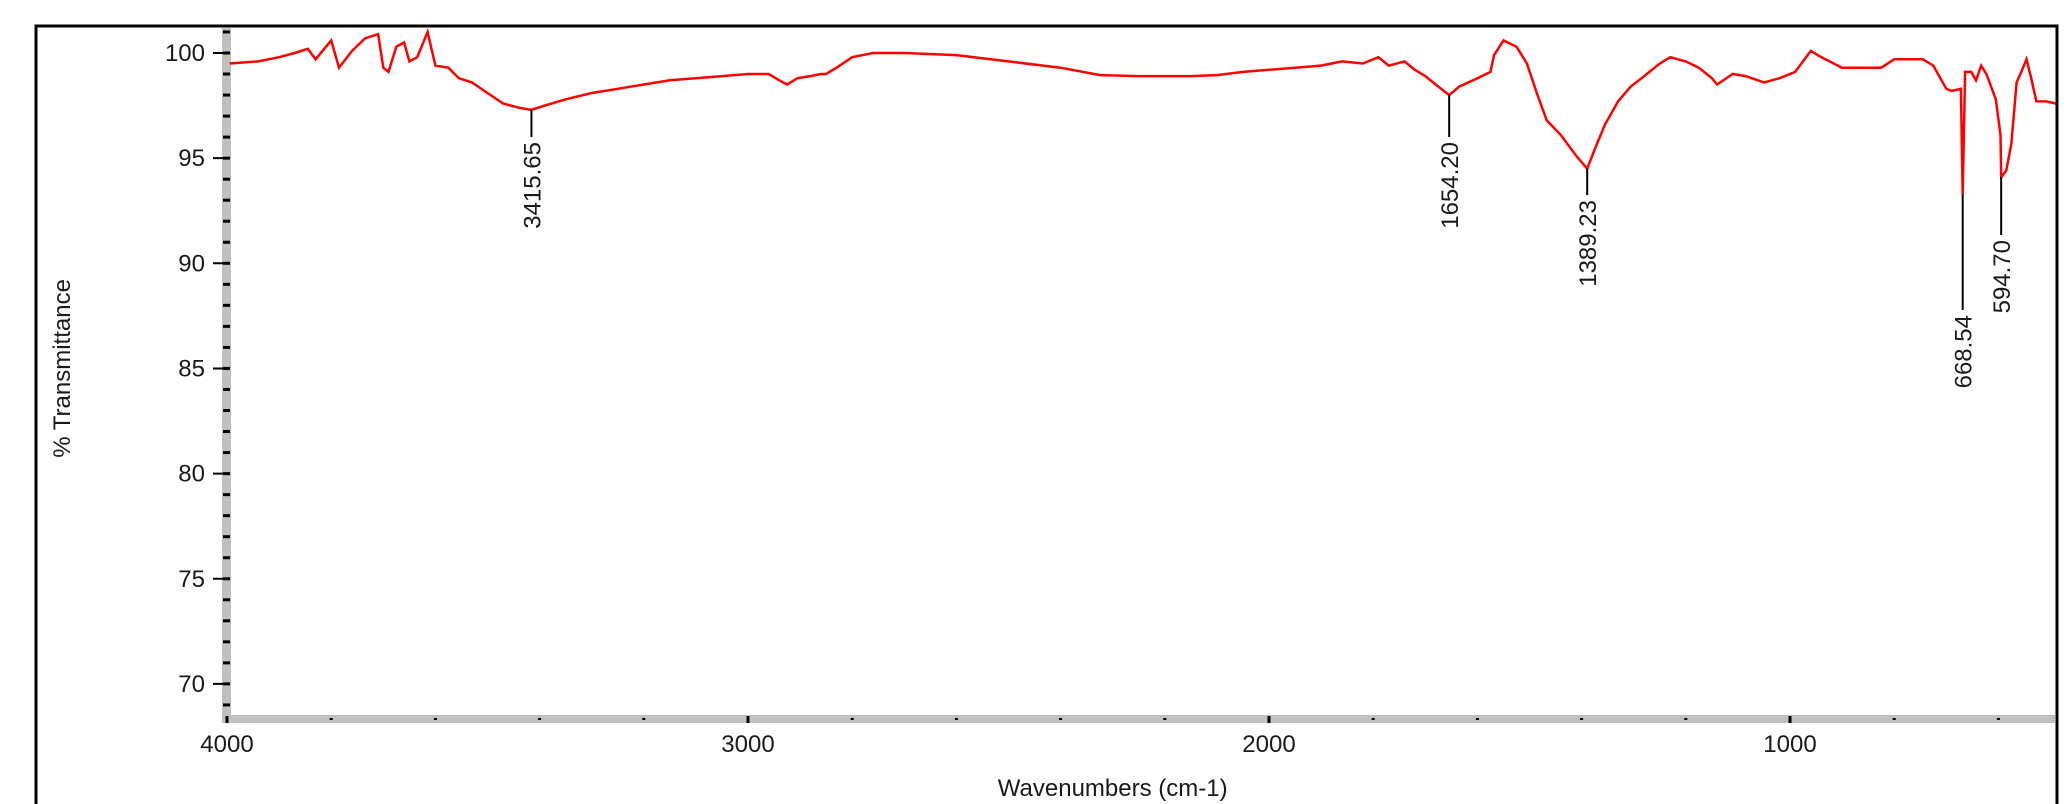  What do you see at coordinates (1127, 736) in the screenshot?
I see `x-axis: 4000 3000 2000 1000` at bounding box center [1127, 736].